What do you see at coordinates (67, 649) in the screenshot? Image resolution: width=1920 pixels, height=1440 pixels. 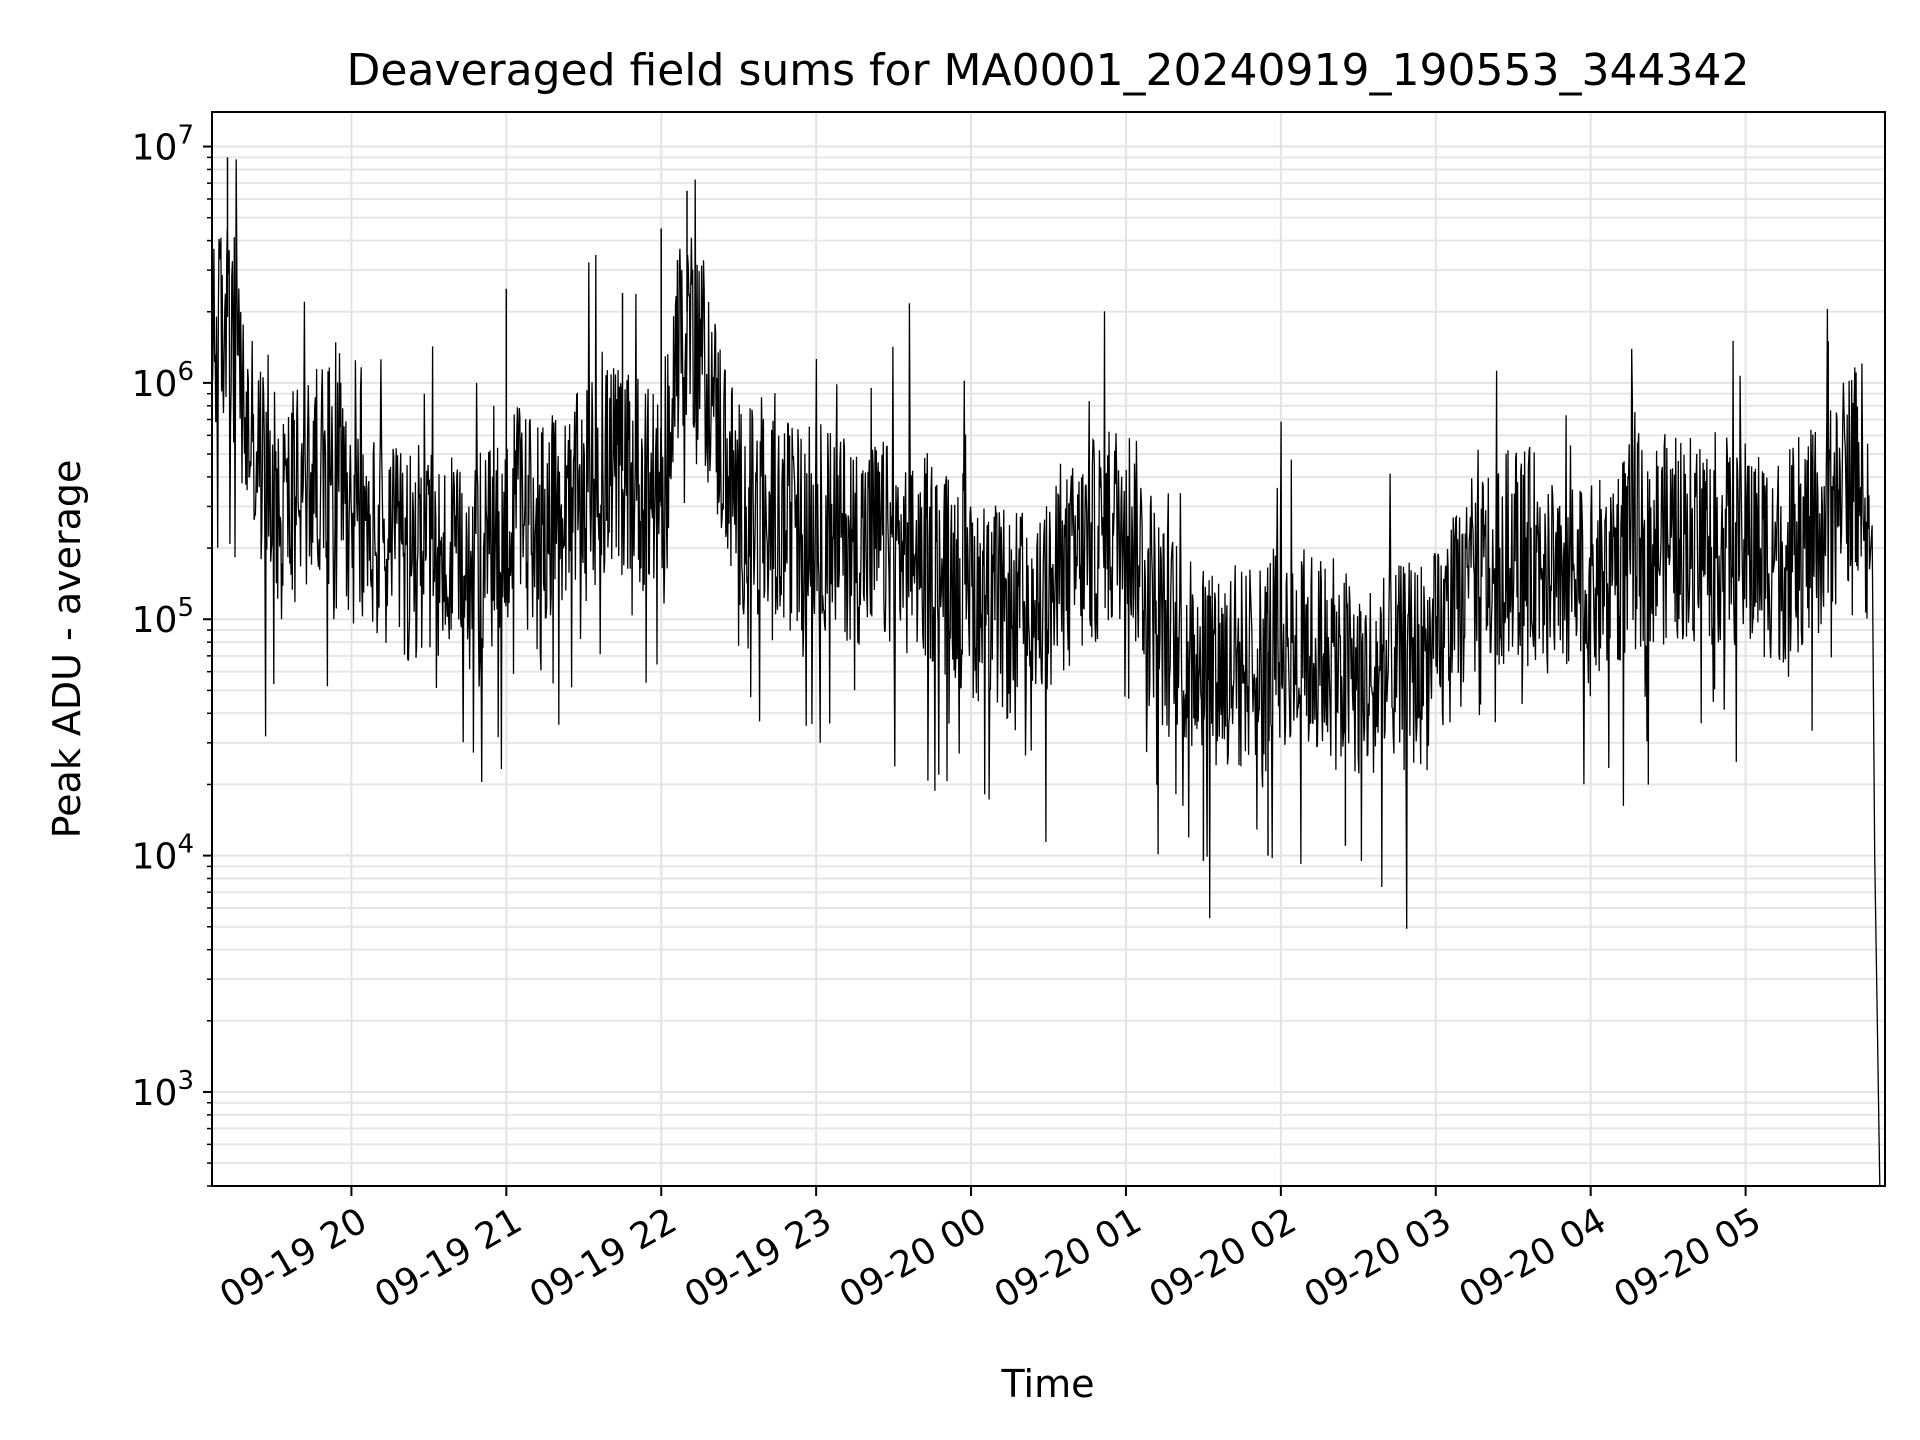 I see `y-axis-label: Peak ADU - average` at bounding box center [67, 649].